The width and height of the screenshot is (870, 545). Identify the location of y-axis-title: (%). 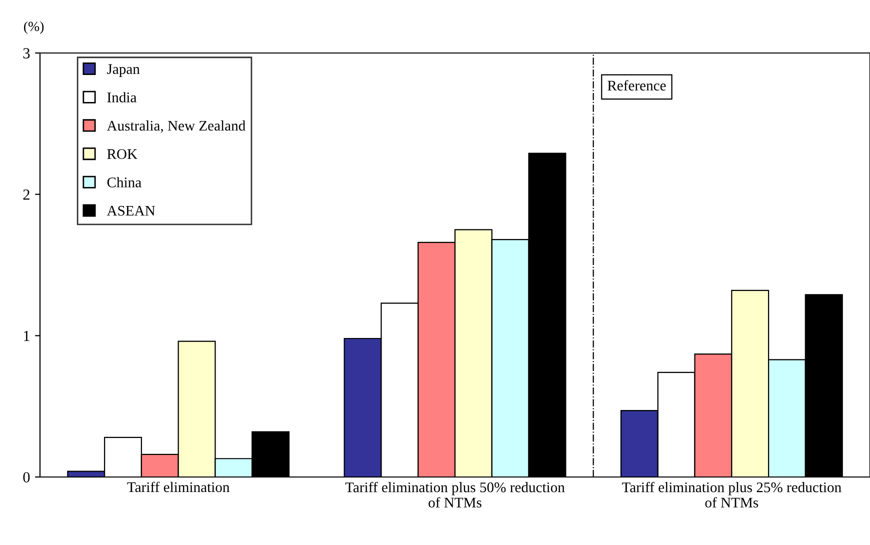
(34, 27).